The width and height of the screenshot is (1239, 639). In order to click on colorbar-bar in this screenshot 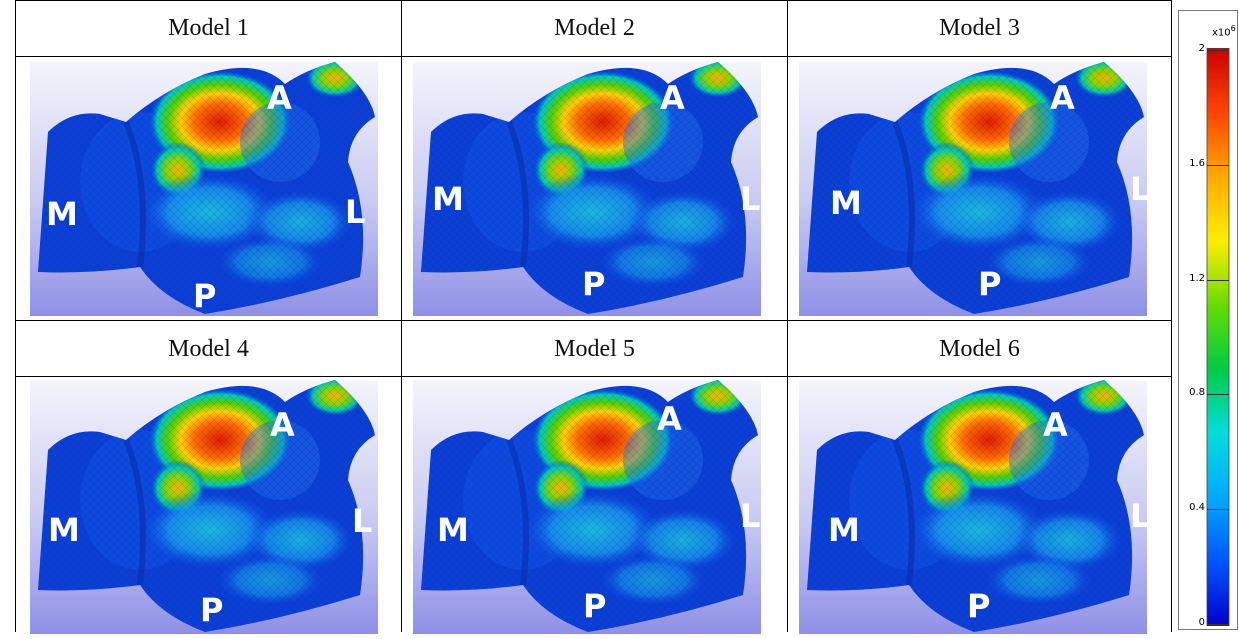, I will do `click(1218, 337)`.